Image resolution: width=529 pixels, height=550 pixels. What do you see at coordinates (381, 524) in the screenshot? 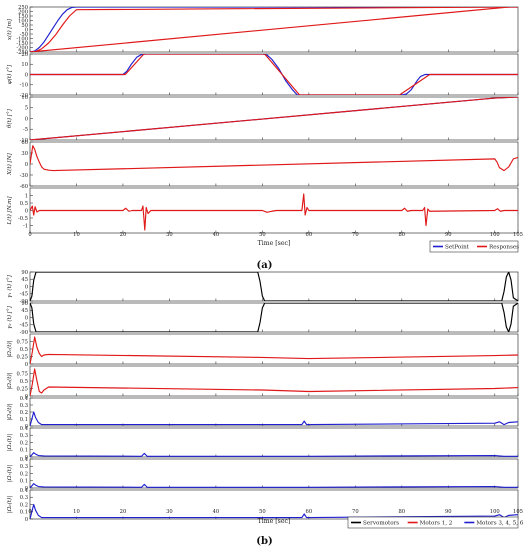
I see `legend-entry: Servomotors` at bounding box center [381, 524].